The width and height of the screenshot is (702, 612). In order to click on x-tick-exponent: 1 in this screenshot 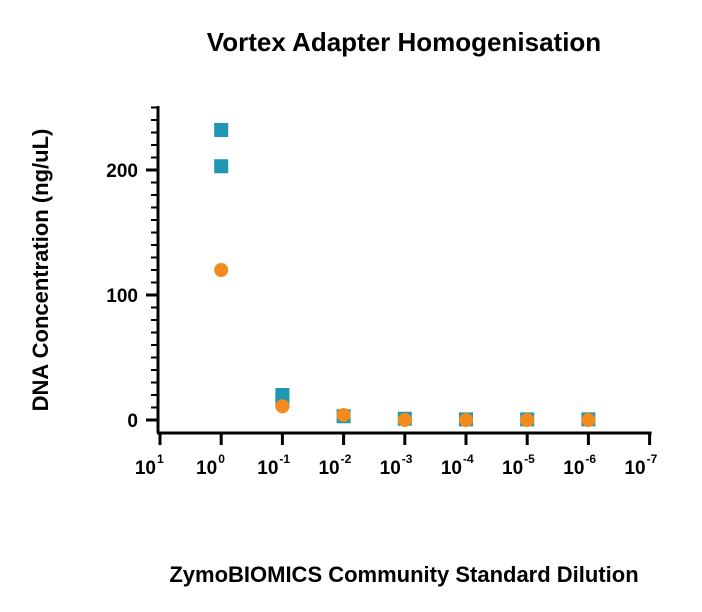, I will do `click(160, 459)`.